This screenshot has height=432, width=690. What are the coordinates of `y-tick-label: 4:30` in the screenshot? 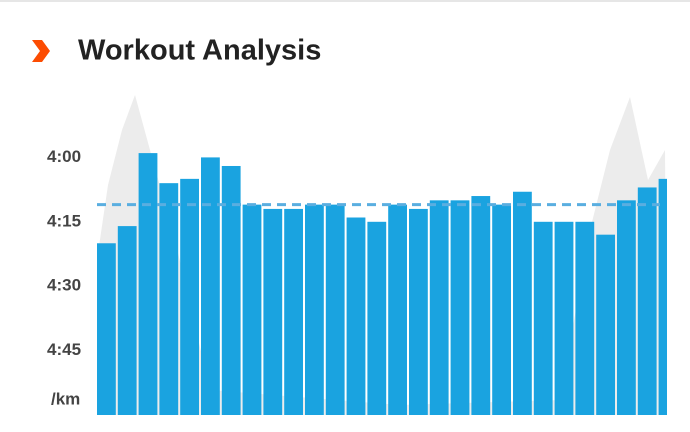 It's located at (64, 285).